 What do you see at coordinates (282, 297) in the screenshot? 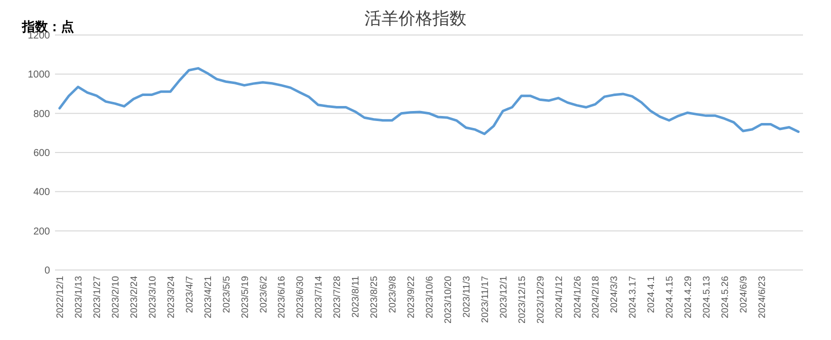
I see `x-tick-label: 2023/6/16` at bounding box center [282, 297].